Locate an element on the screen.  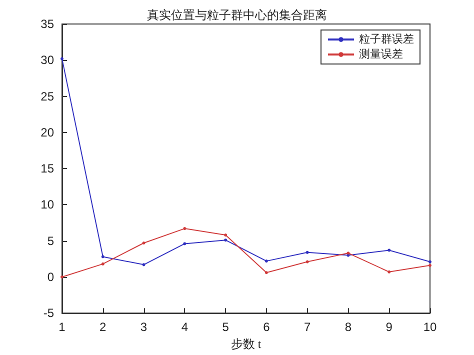
legend-label: 测量误差 is located at coordinates (381, 54).